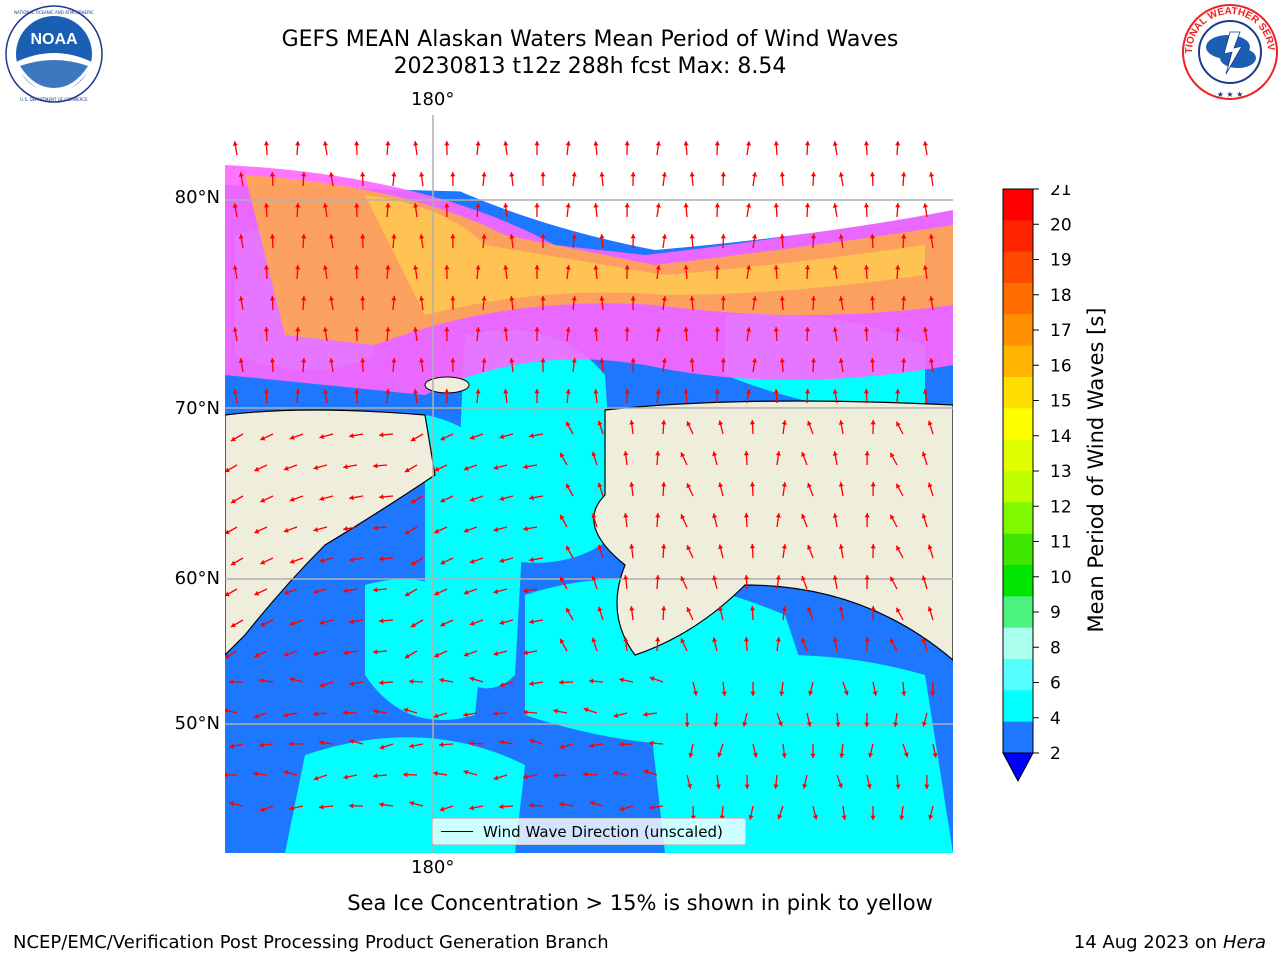  I want to click on colorbar-tick-label: 8, so click(1055, 648).